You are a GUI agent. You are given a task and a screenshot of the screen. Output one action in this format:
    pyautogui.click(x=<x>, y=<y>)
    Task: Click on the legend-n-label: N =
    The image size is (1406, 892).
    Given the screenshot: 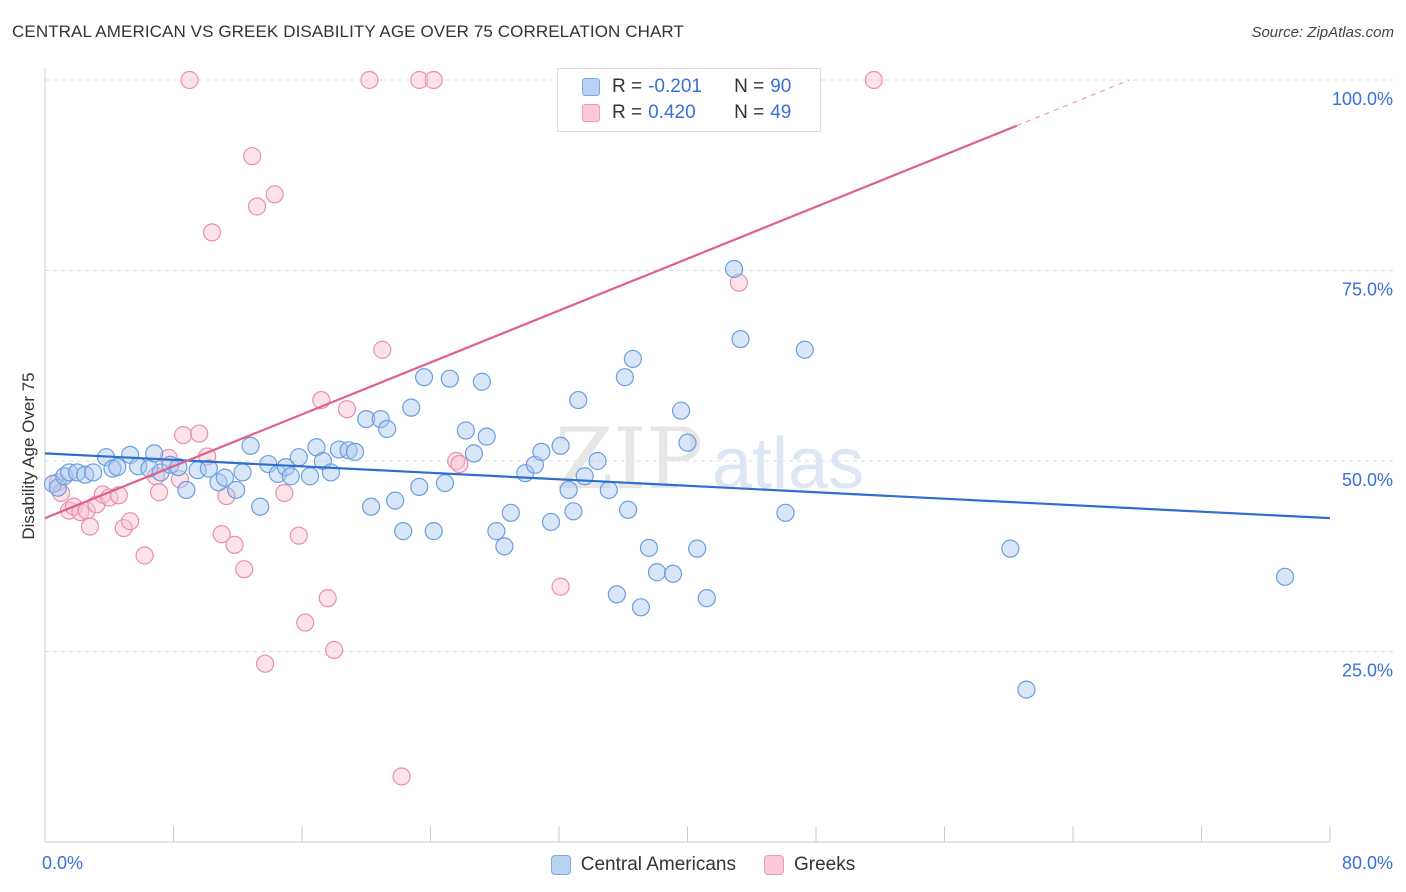 What is the action you would take?
    pyautogui.click(x=749, y=86)
    